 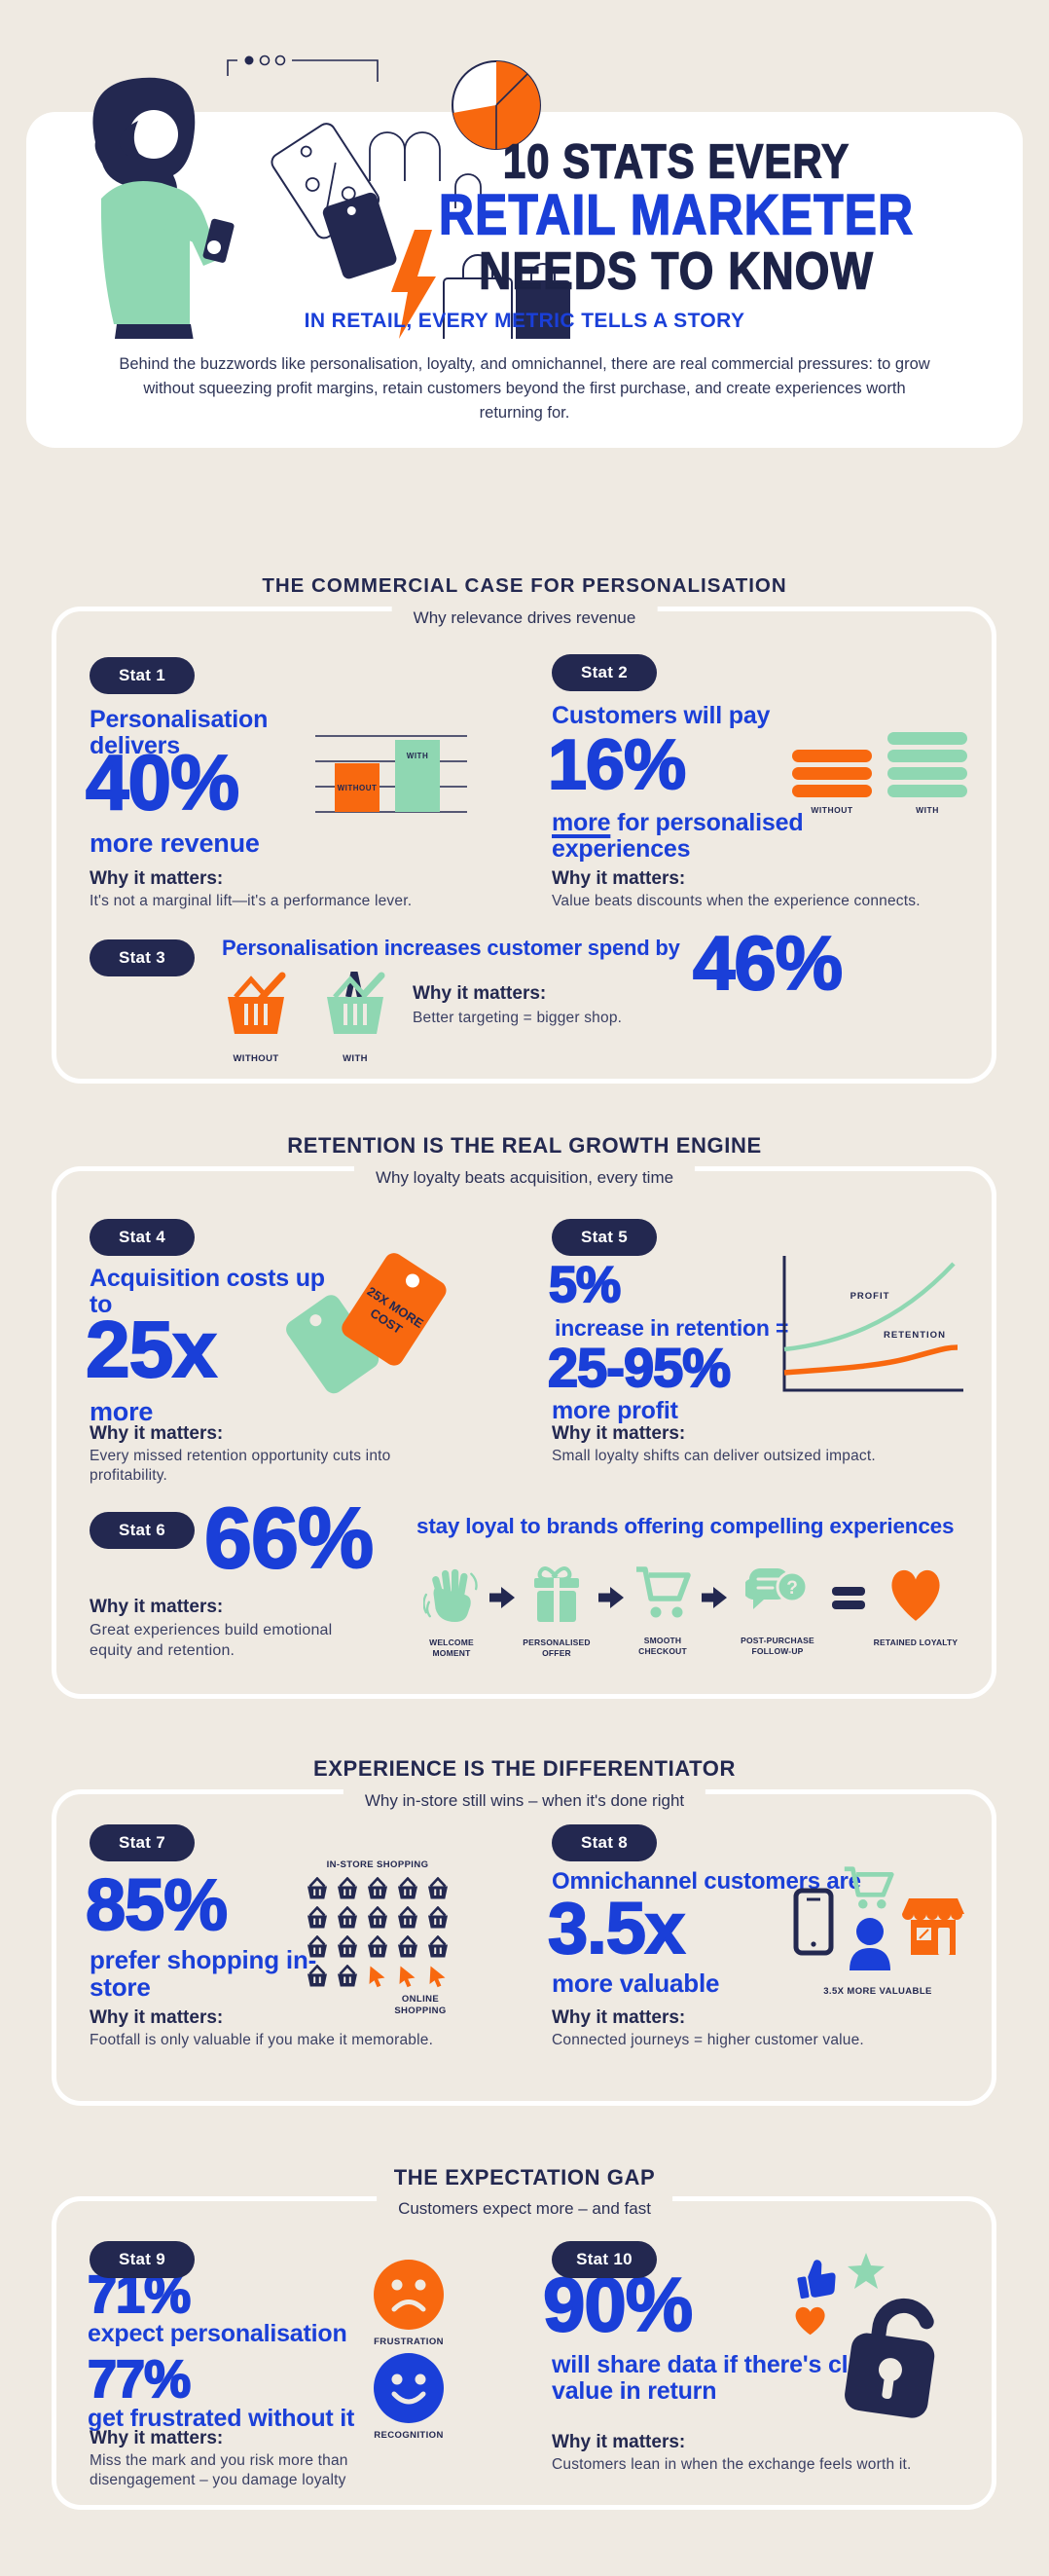 I want to click on retention-label: RETENTION, so click(x=915, y=1335).